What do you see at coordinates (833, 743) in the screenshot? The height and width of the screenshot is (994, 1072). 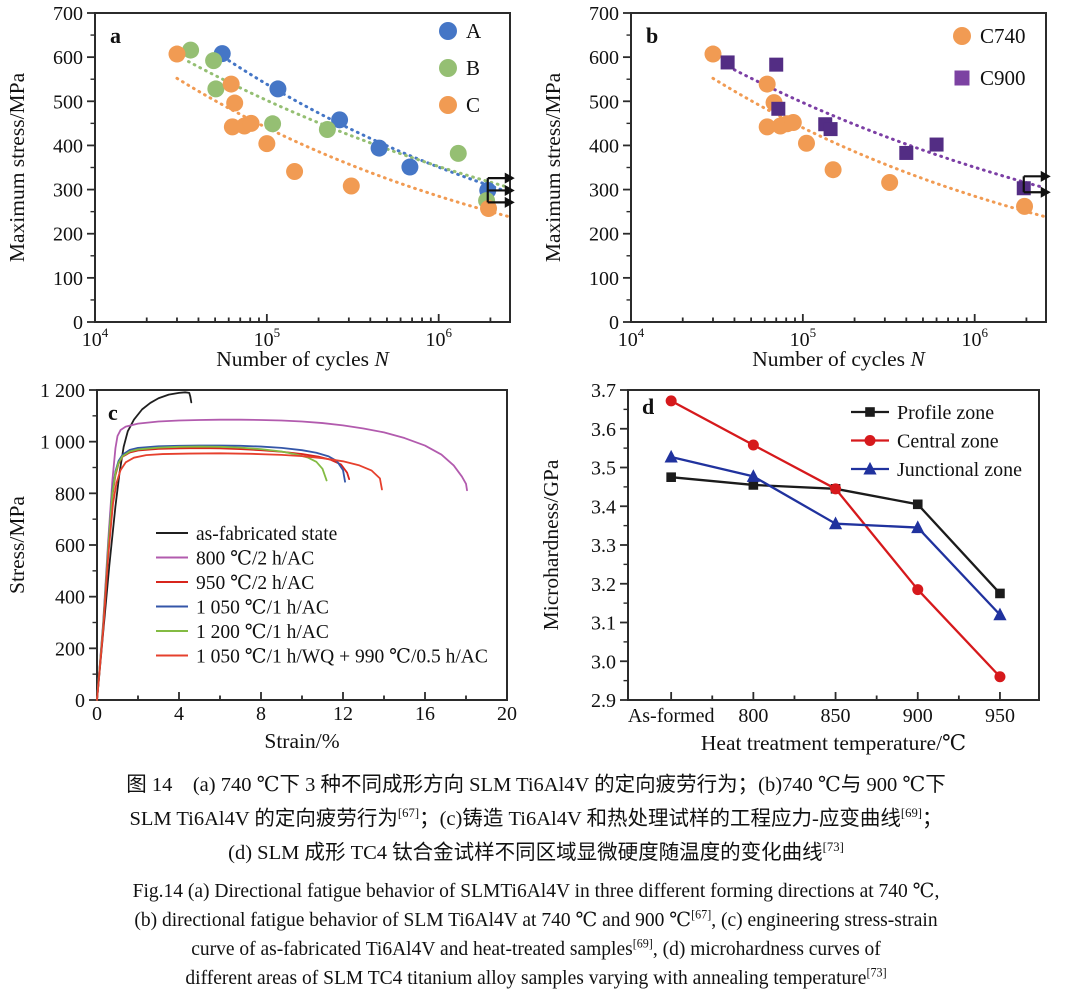 I see `x-axis-label: Heat treatment temperature/℃` at bounding box center [833, 743].